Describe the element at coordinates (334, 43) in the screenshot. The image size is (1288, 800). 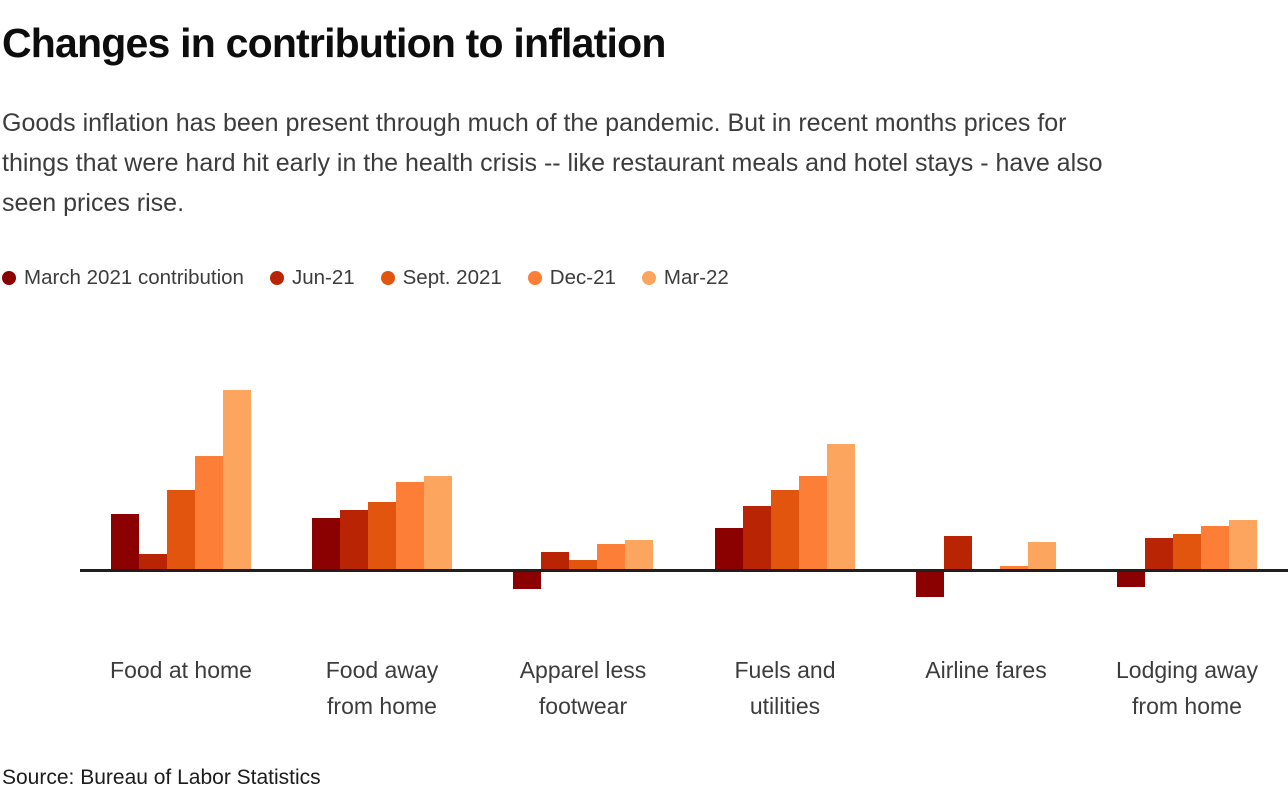
I see `page-title: Changes in contribution to inflation` at that location.